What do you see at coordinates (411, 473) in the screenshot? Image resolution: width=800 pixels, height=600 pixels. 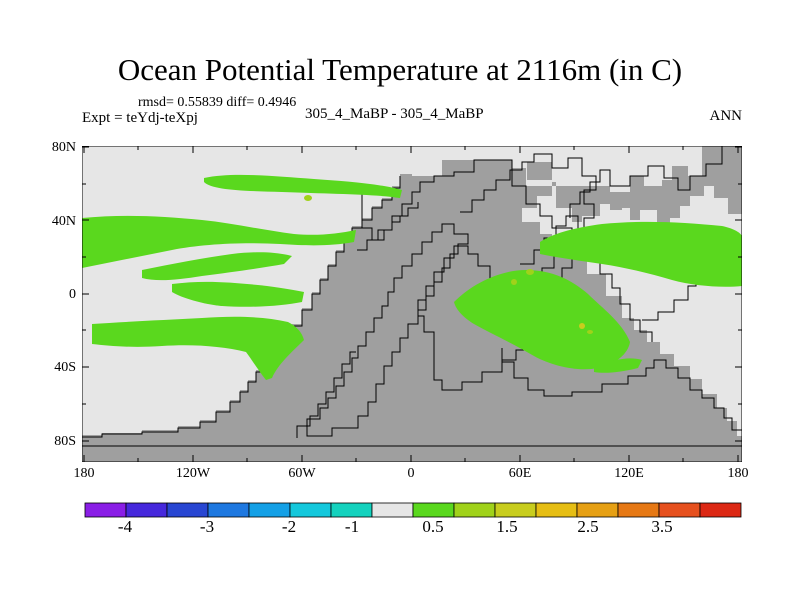 I see `lon-label-0: 0` at bounding box center [411, 473].